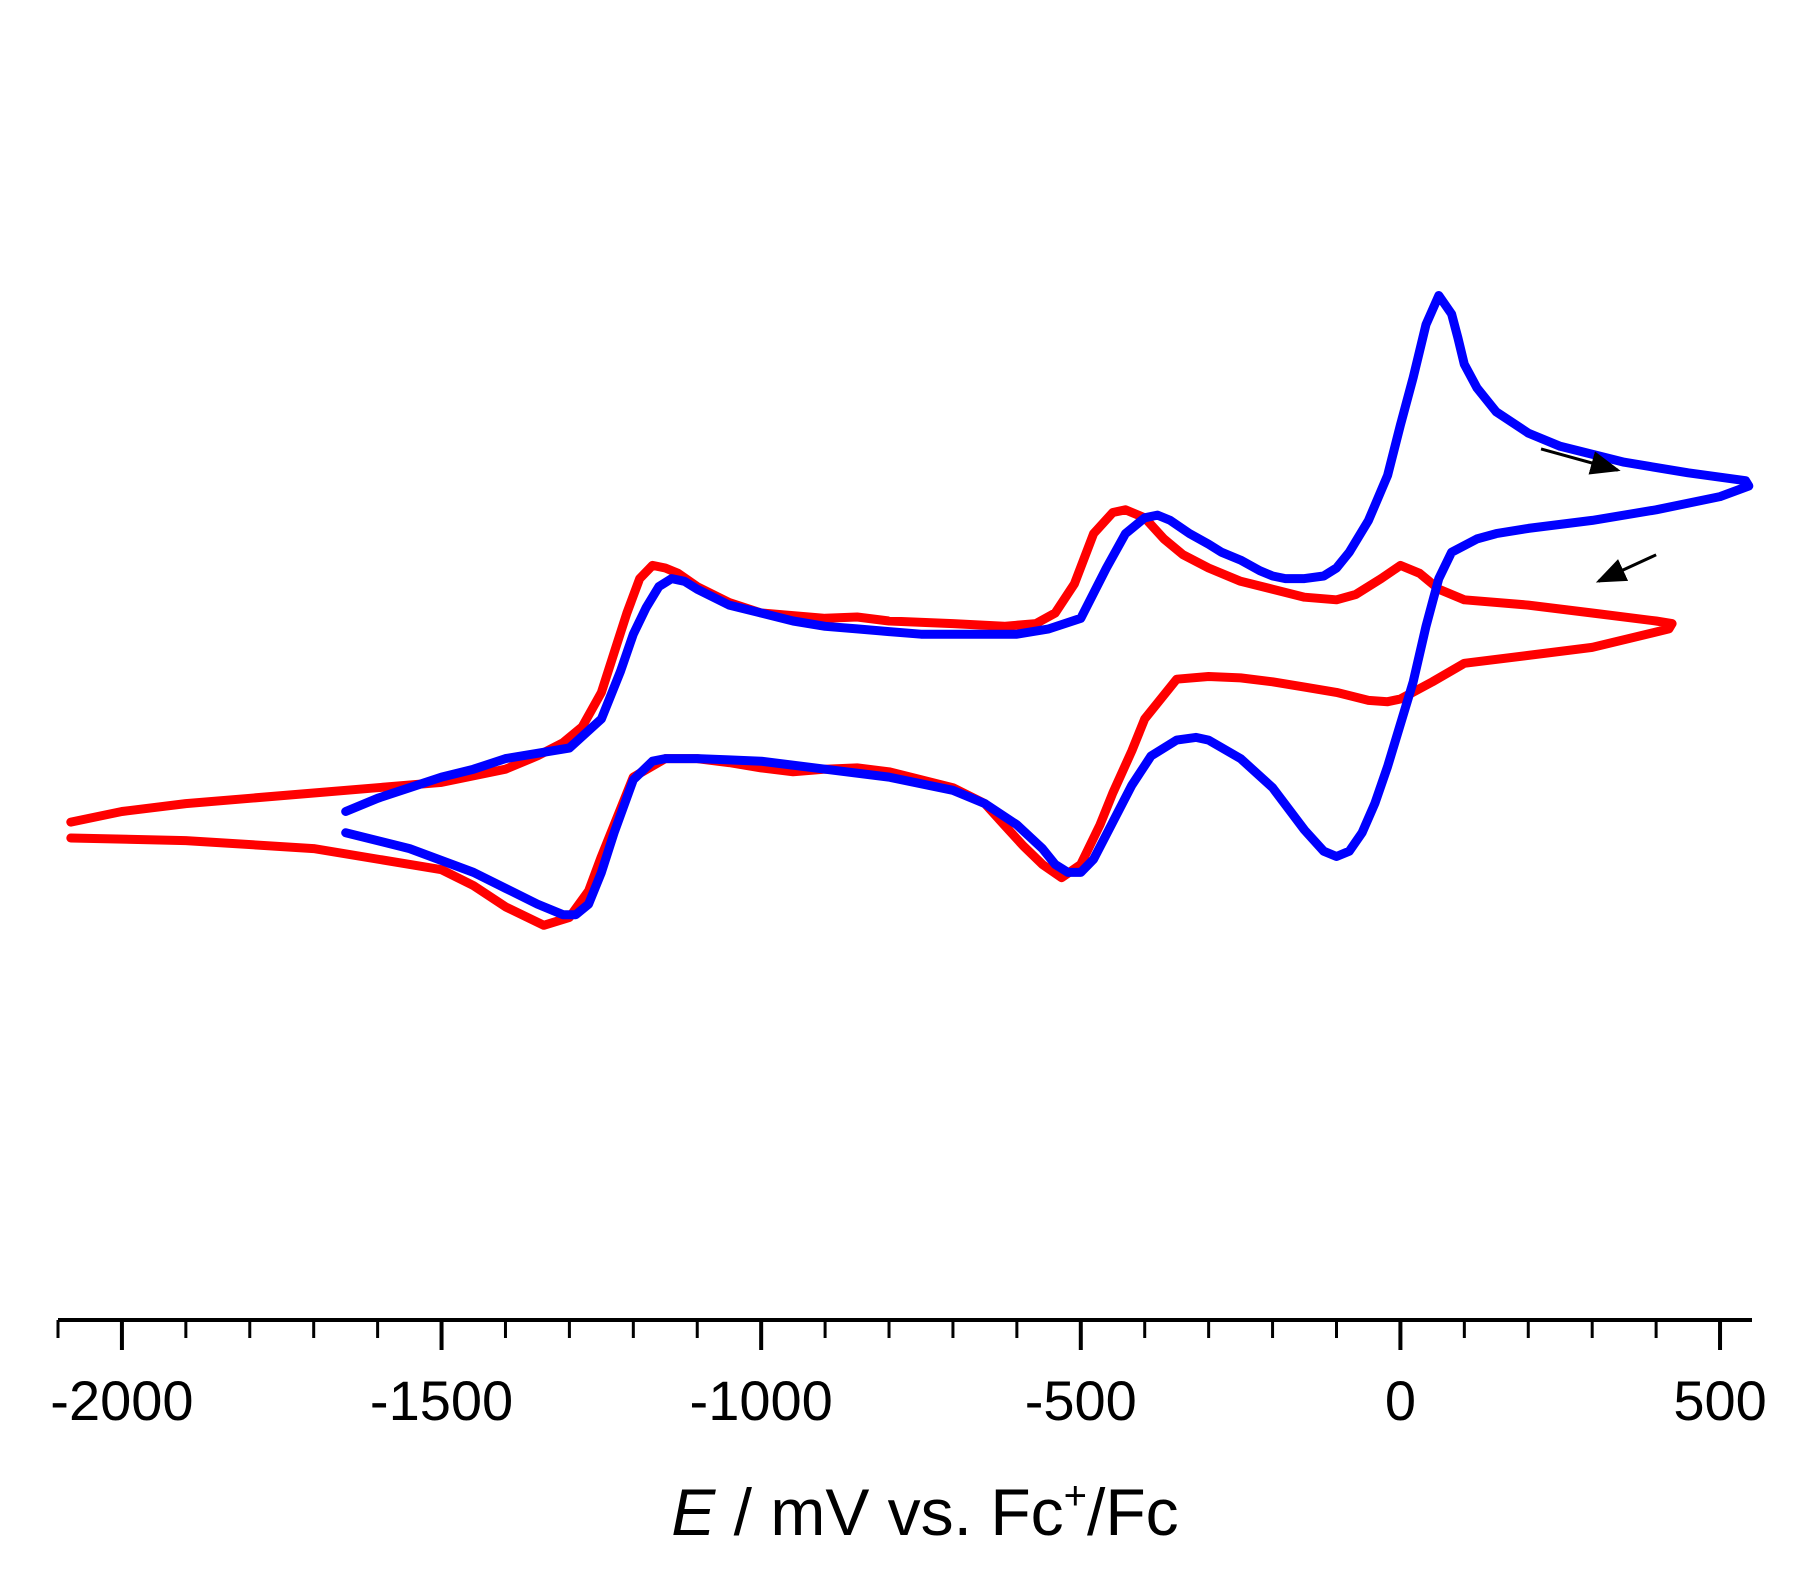 The image size is (1797, 1589). Describe the element at coordinates (1580, 461) in the screenshot. I see `forward-scan-arrow` at that location.